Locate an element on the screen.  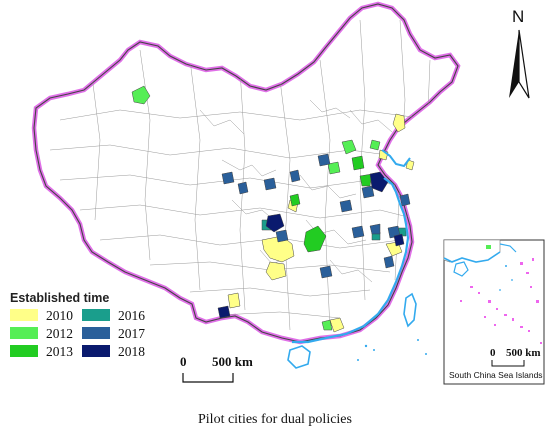
legend-swatch-2013 is located at coordinates (24, 351).